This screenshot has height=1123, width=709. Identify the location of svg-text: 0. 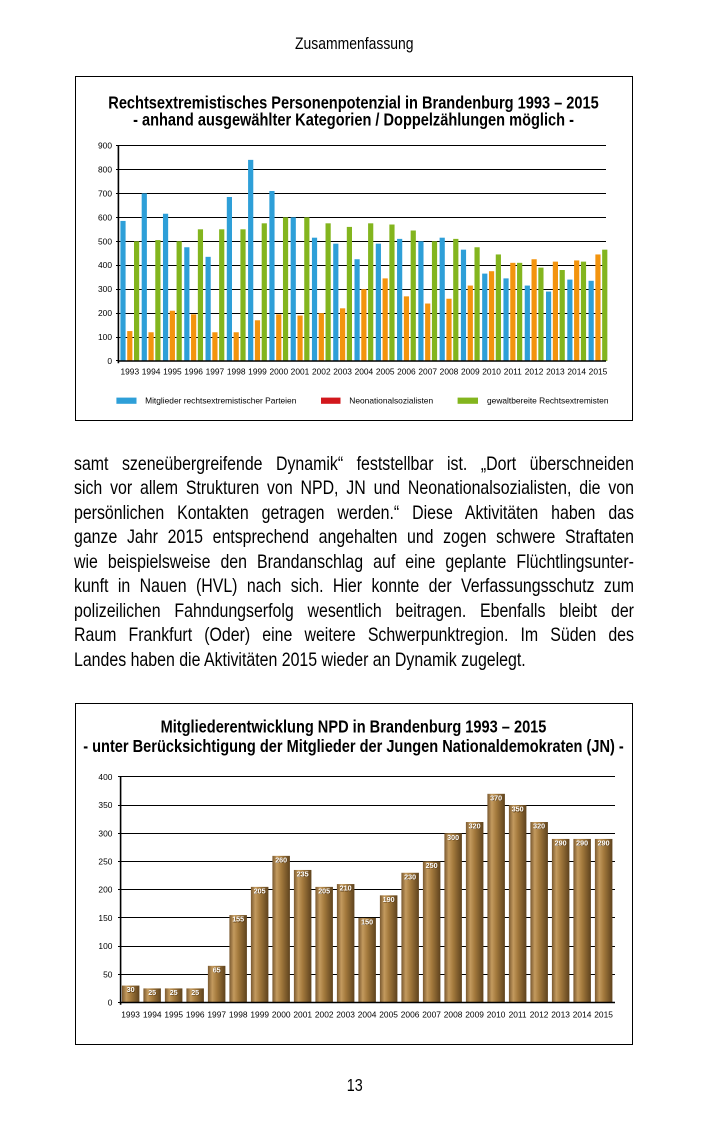
(110, 1003).